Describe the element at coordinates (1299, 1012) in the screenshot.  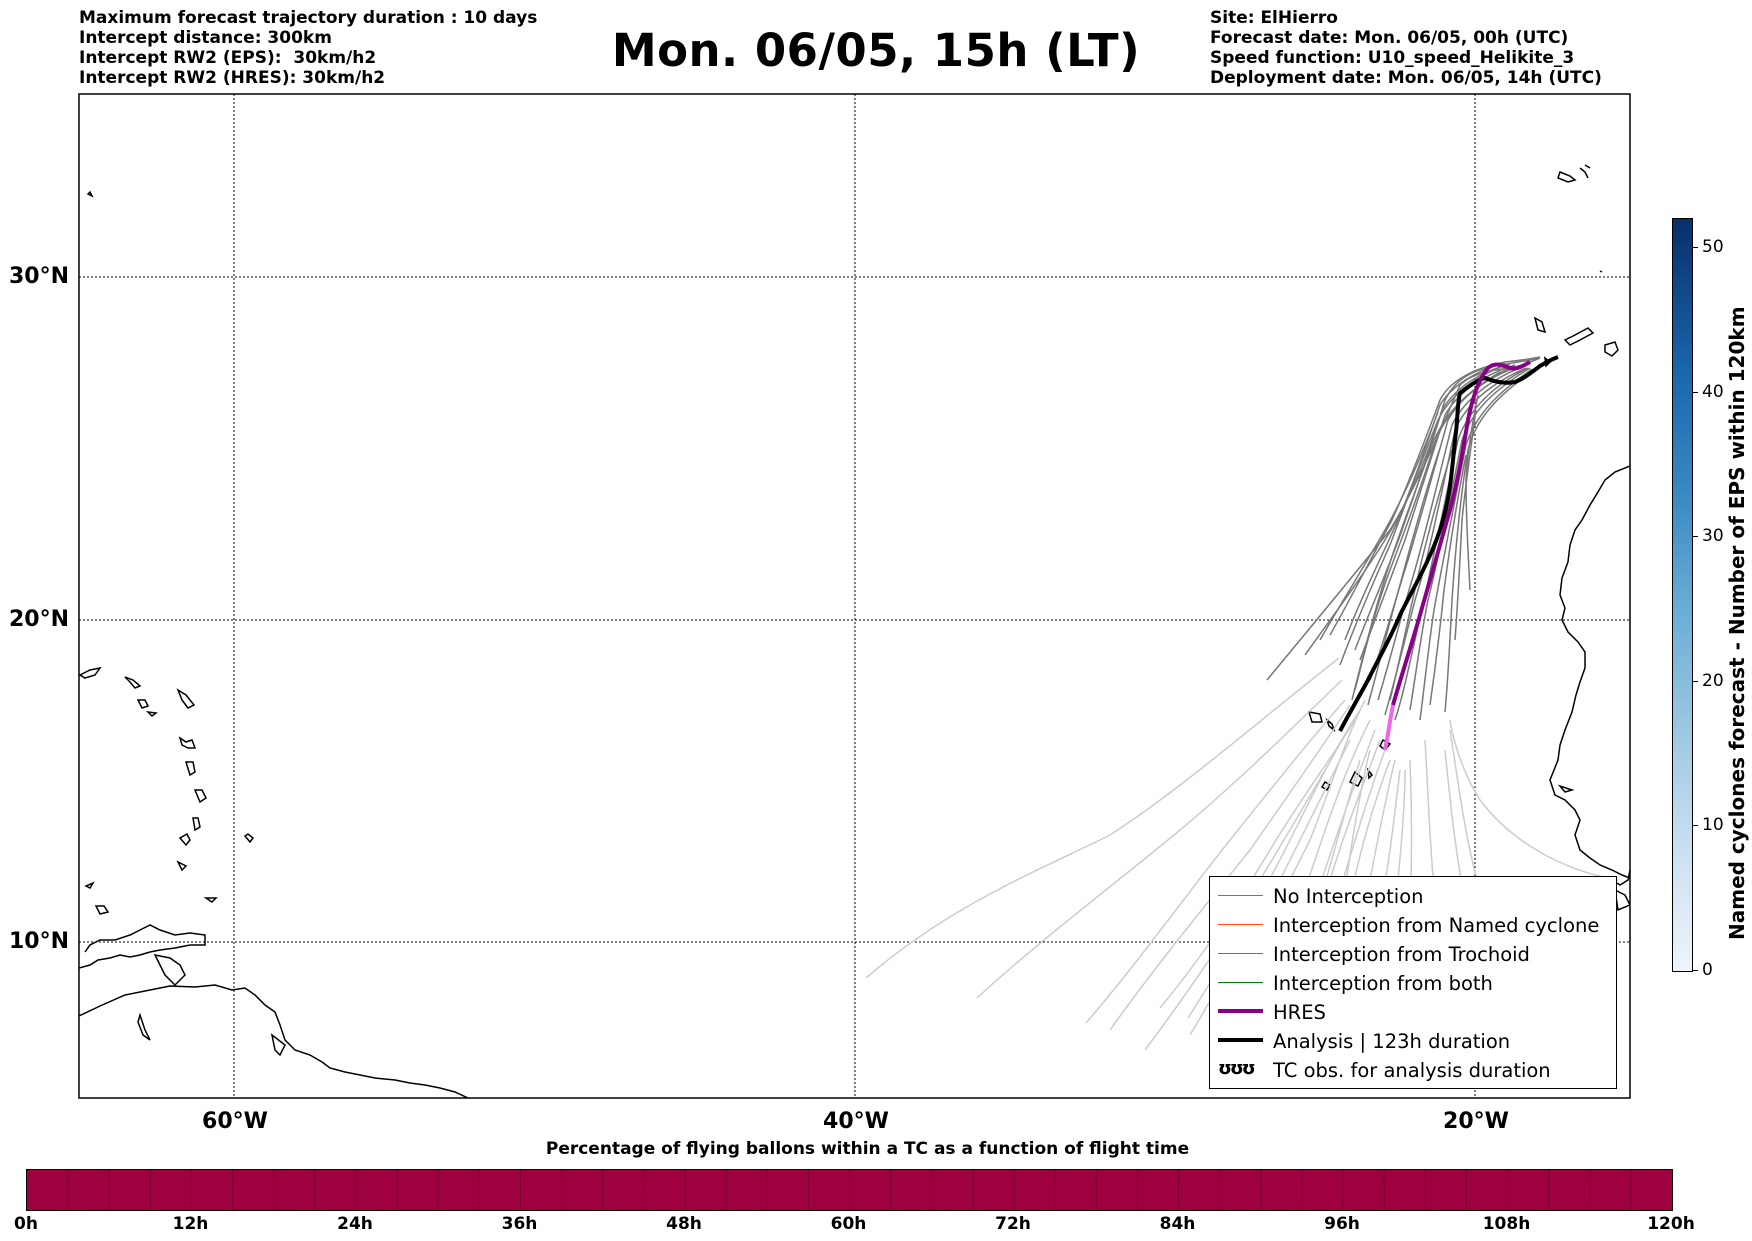
I see `legend-label: HRES` at that location.